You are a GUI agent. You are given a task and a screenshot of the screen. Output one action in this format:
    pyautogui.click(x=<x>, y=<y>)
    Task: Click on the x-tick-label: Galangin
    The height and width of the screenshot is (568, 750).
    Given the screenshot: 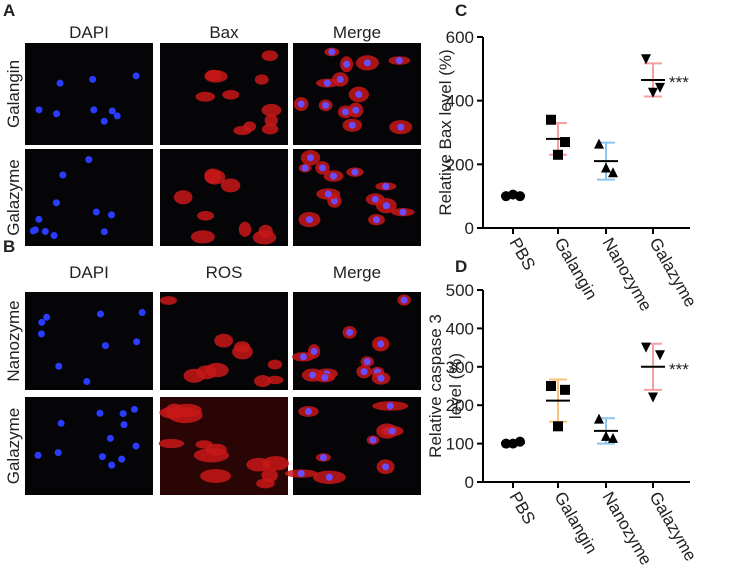 What is the action you would take?
    pyautogui.click(x=576, y=269)
    